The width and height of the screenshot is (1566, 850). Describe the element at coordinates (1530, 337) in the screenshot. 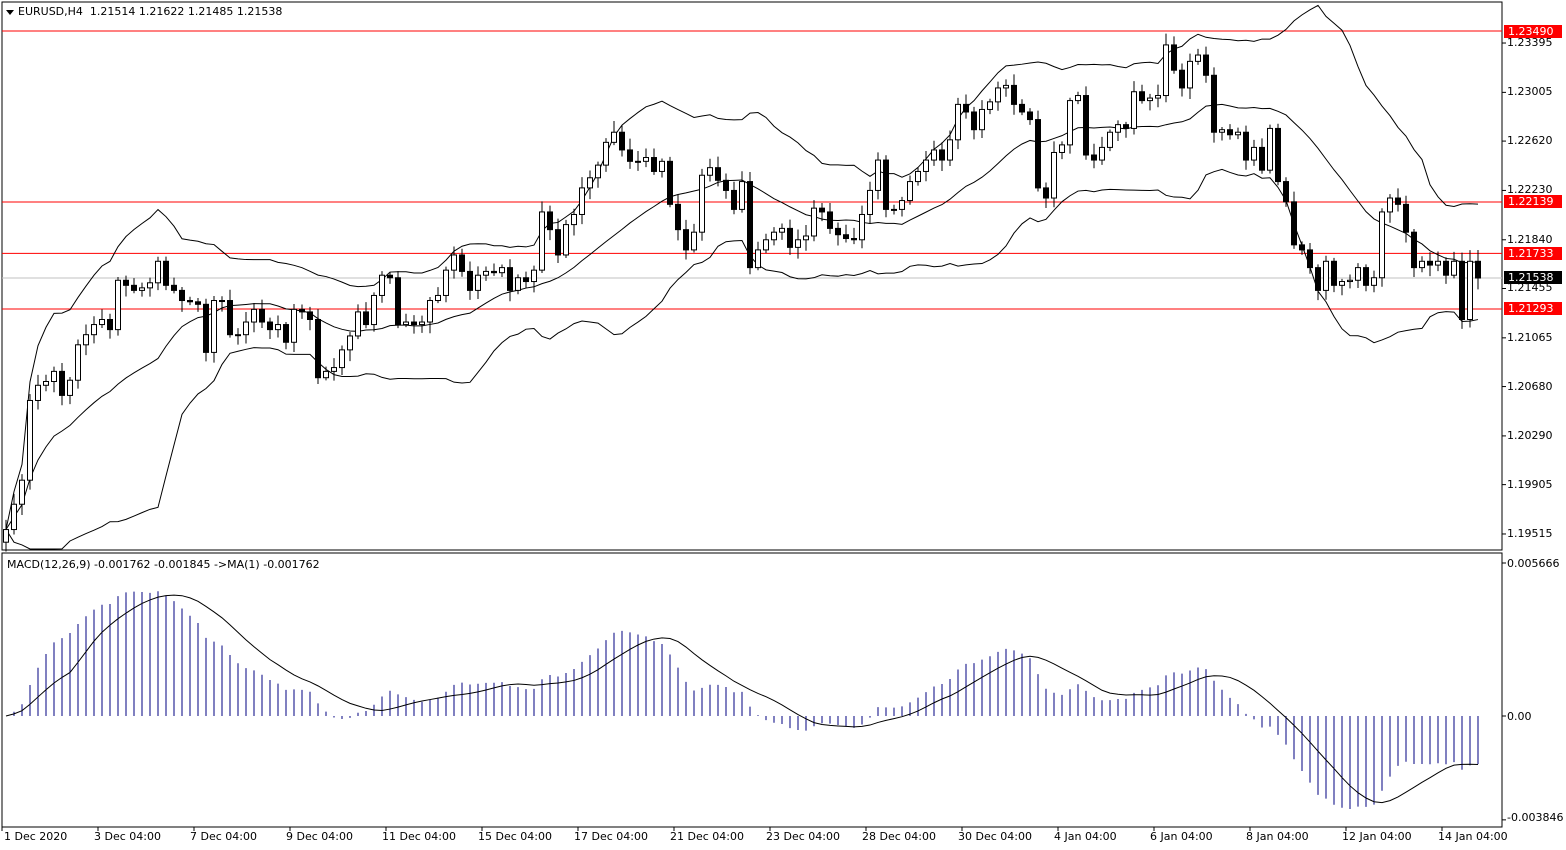

I see `price-axis-label: 1.21065` at that location.